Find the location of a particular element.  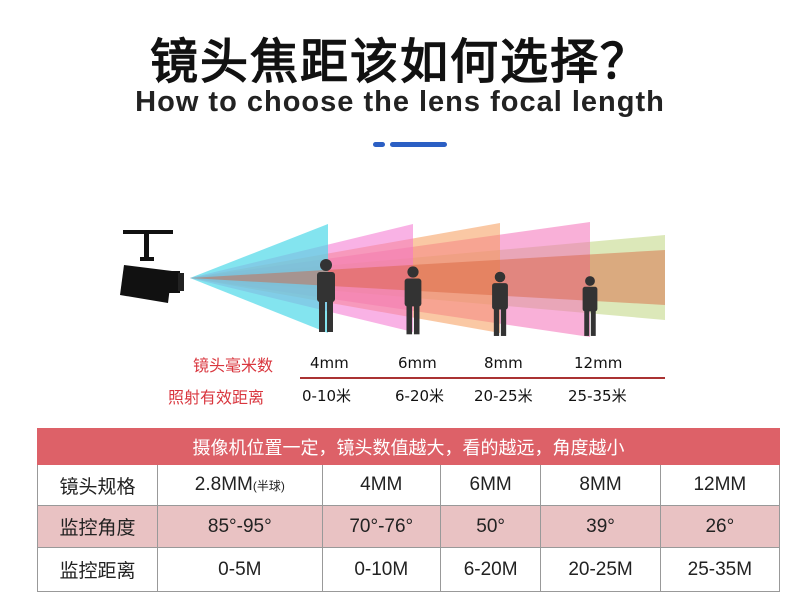

table-cell: 6MM is located at coordinates (490, 485).